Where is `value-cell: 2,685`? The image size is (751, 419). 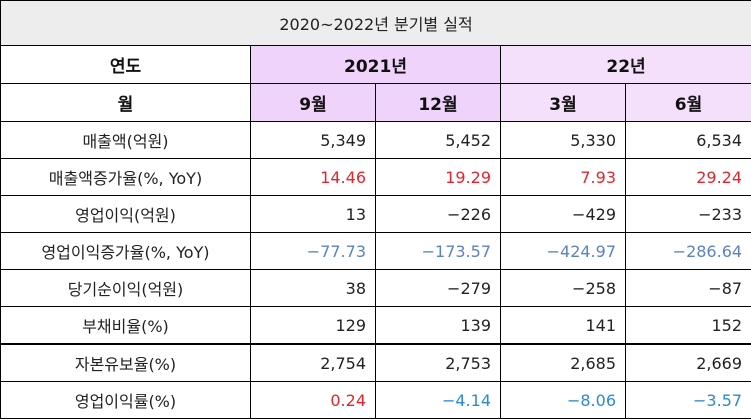
value-cell: 2,685 is located at coordinates (563, 363).